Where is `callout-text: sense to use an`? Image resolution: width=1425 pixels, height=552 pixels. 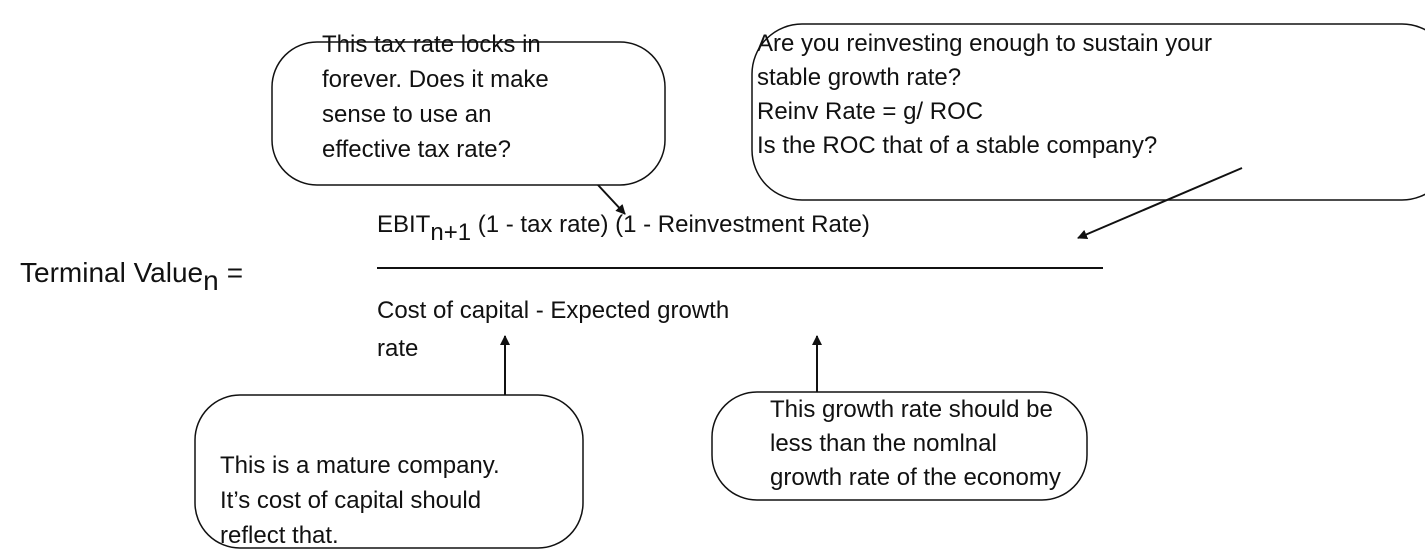
callout-text: sense to use an is located at coordinates (406, 114).